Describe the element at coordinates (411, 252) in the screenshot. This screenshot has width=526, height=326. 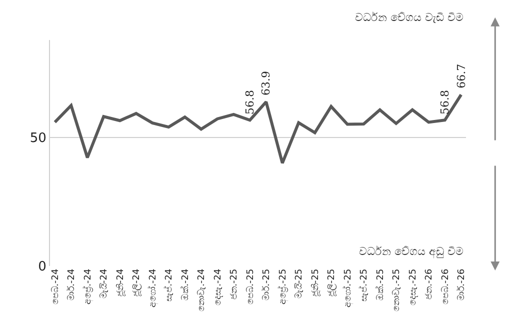
I see `annotation: වර්ධන වේගය අඩු වීම` at that location.